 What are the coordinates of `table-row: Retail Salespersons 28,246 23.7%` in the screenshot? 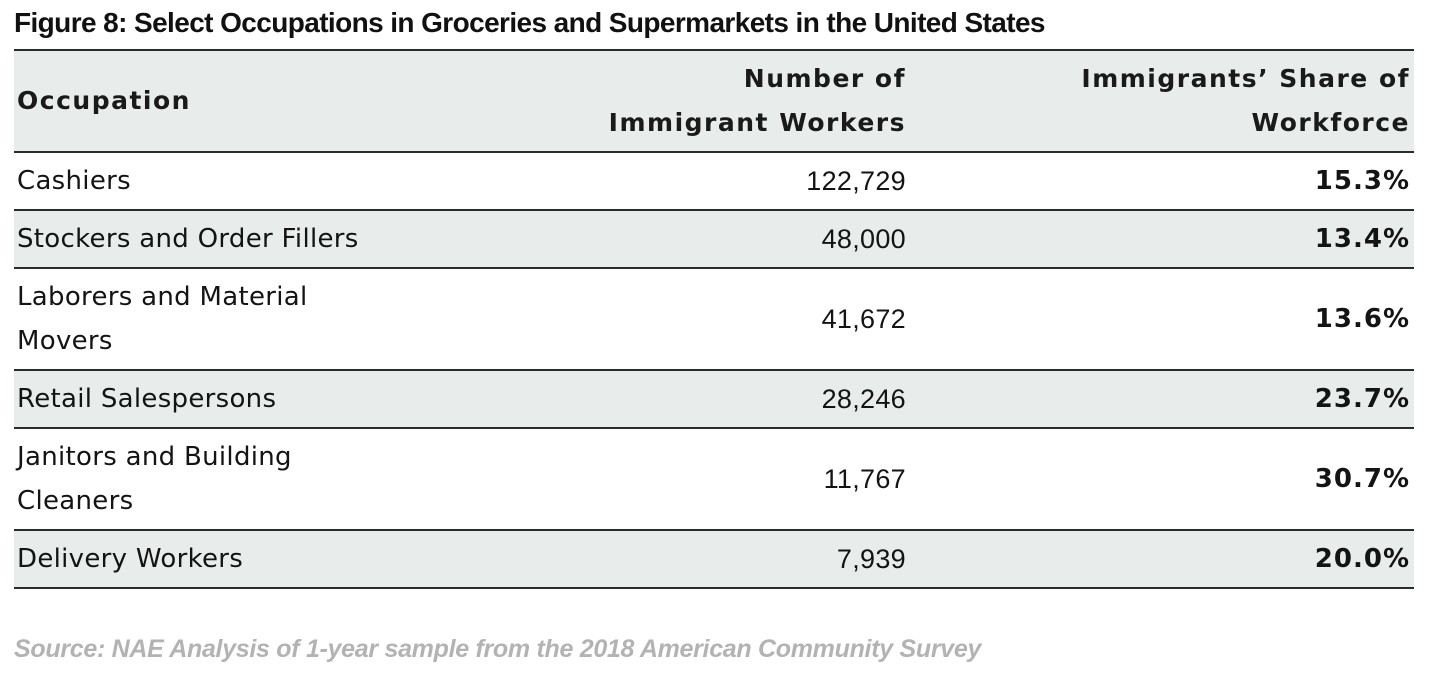 It's located at (714, 399).